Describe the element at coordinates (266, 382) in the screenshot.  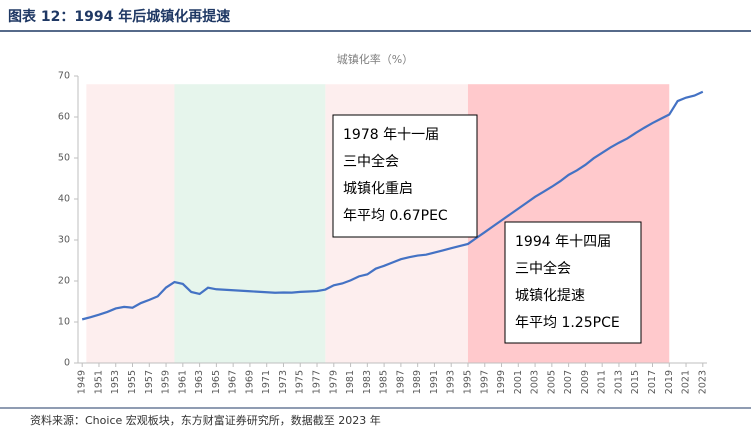
I see `x-tick-label: 1971` at that location.